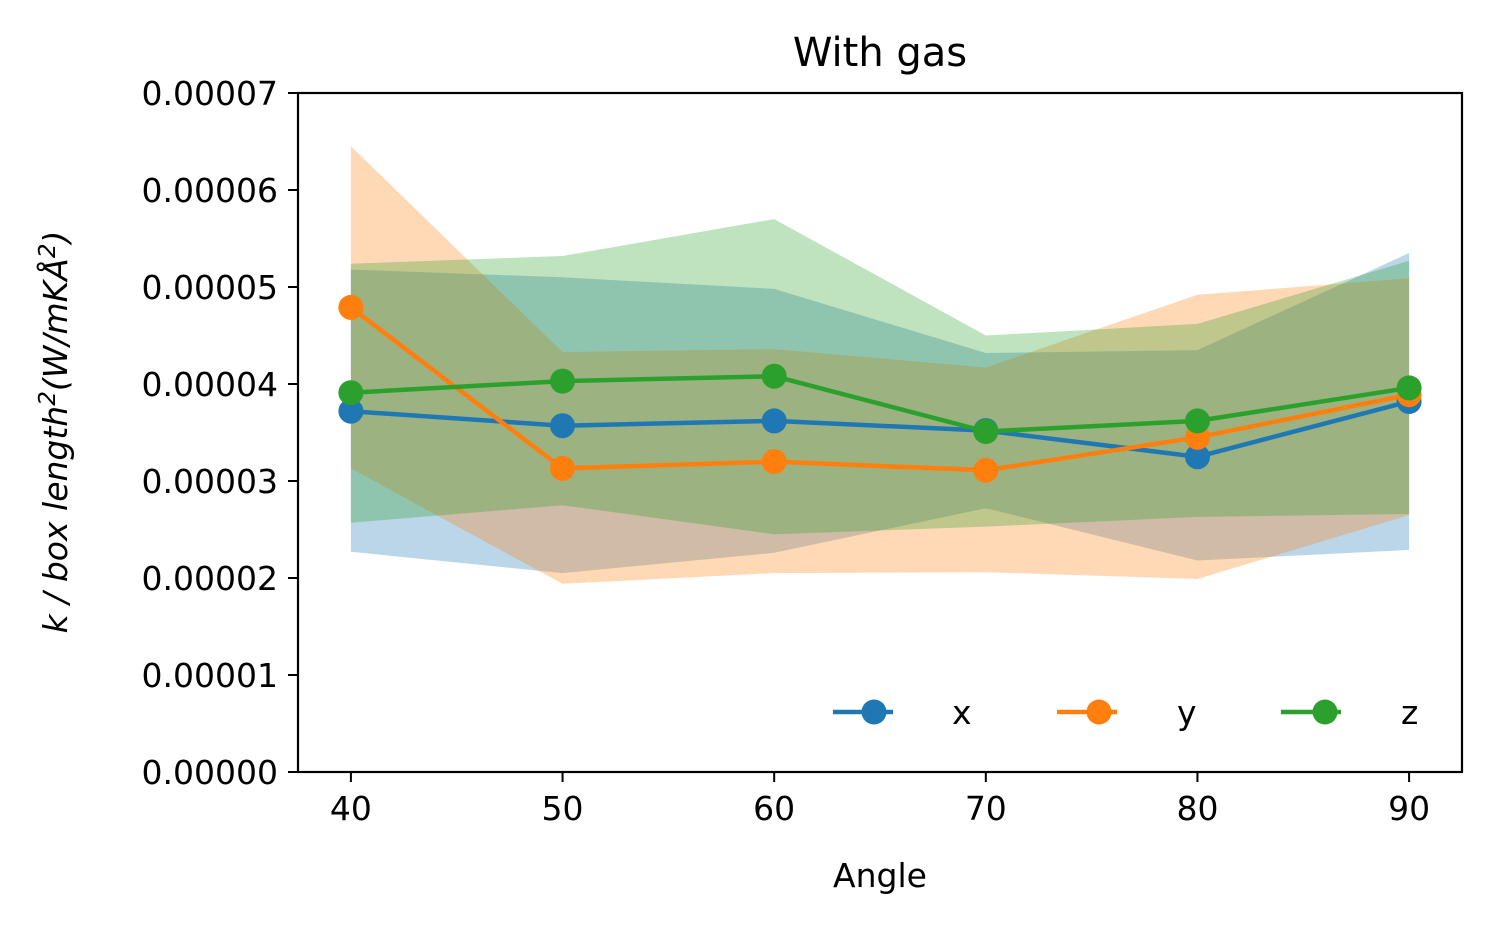  I want to click on legend-entry-y: y, so click(1127, 712).